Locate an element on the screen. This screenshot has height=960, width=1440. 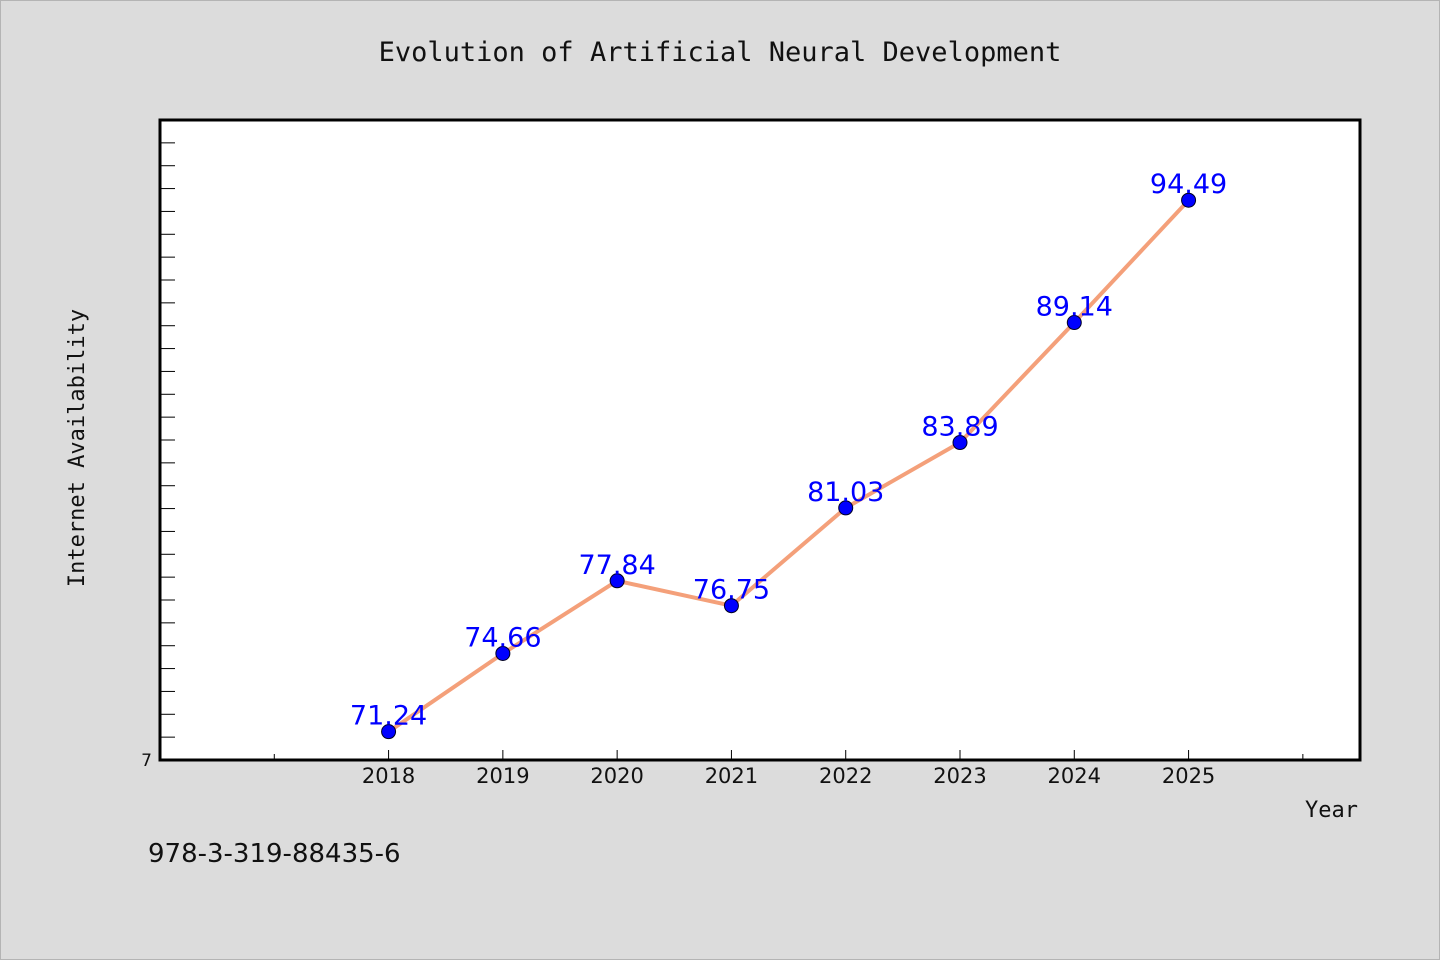
data-label: 71.24 is located at coordinates (388, 716).